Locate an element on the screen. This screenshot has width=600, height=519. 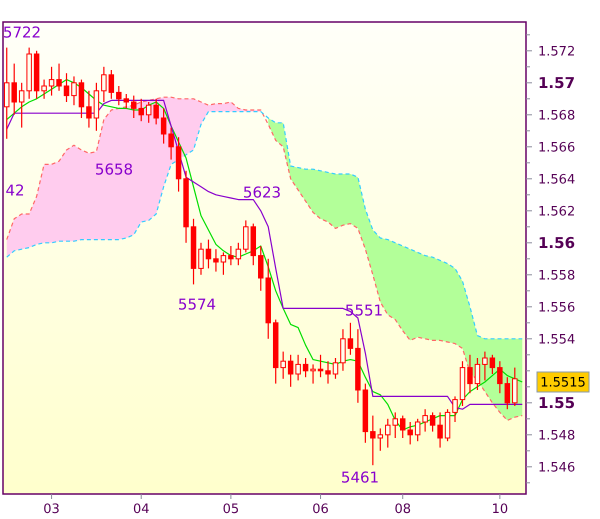
annotation: 5658 is located at coordinates (114, 169).